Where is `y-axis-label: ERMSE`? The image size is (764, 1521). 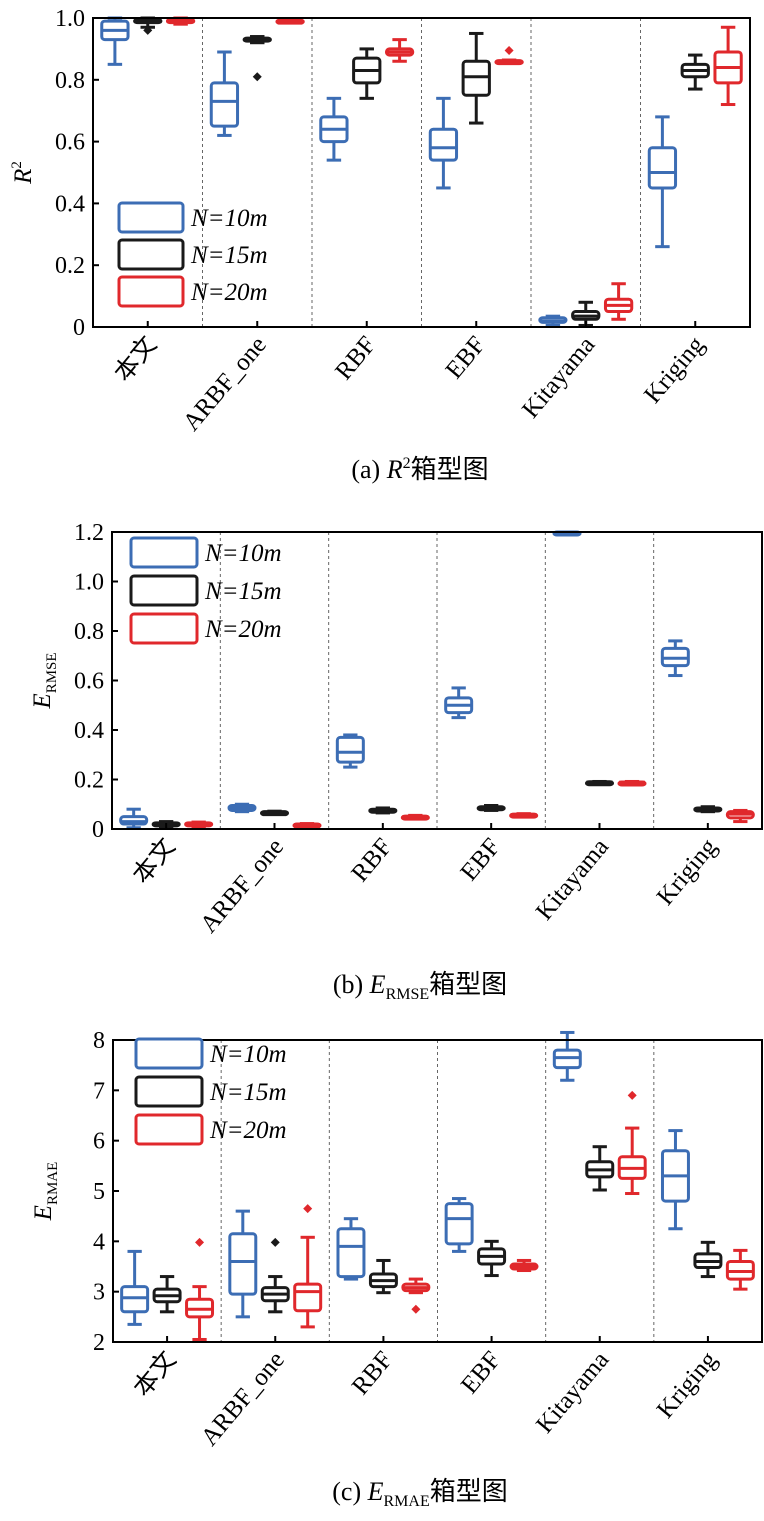 y-axis-label: ERMSE is located at coordinates (44, 680).